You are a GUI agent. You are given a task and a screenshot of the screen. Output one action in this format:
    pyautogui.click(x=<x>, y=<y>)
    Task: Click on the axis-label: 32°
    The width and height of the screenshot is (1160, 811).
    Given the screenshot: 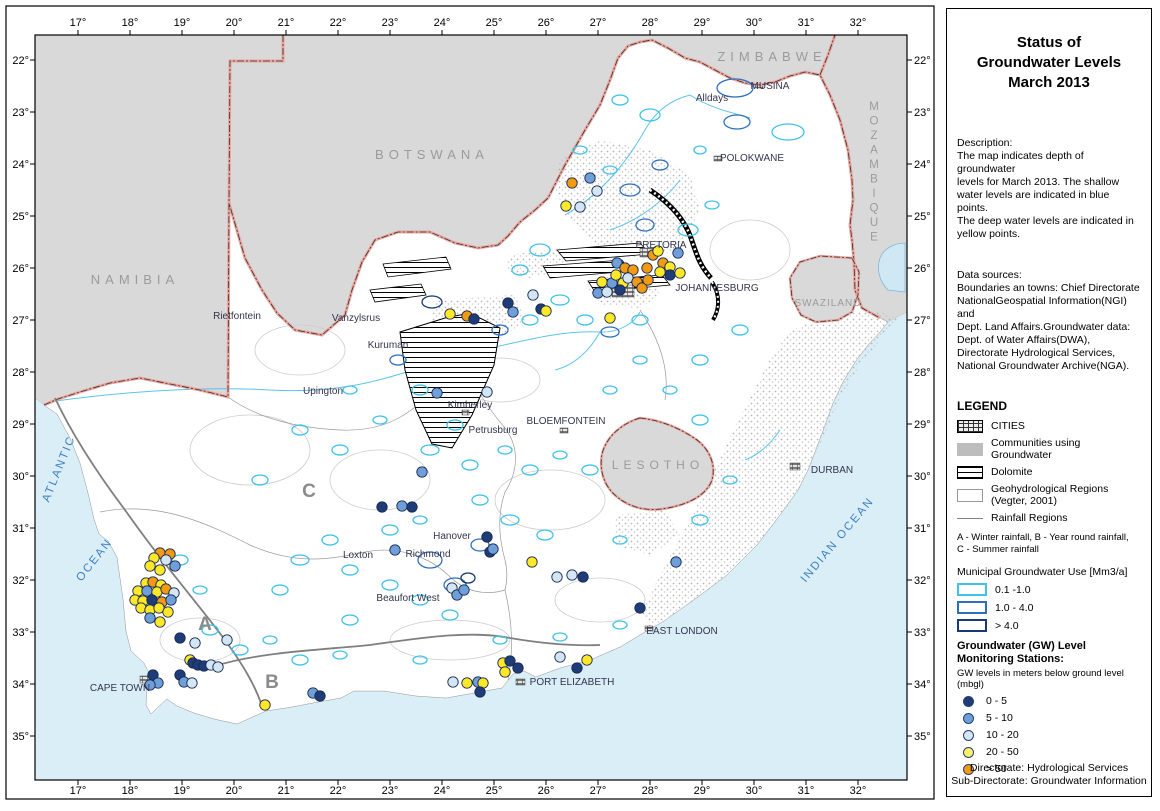 What is the action you would take?
    pyautogui.click(x=20, y=581)
    